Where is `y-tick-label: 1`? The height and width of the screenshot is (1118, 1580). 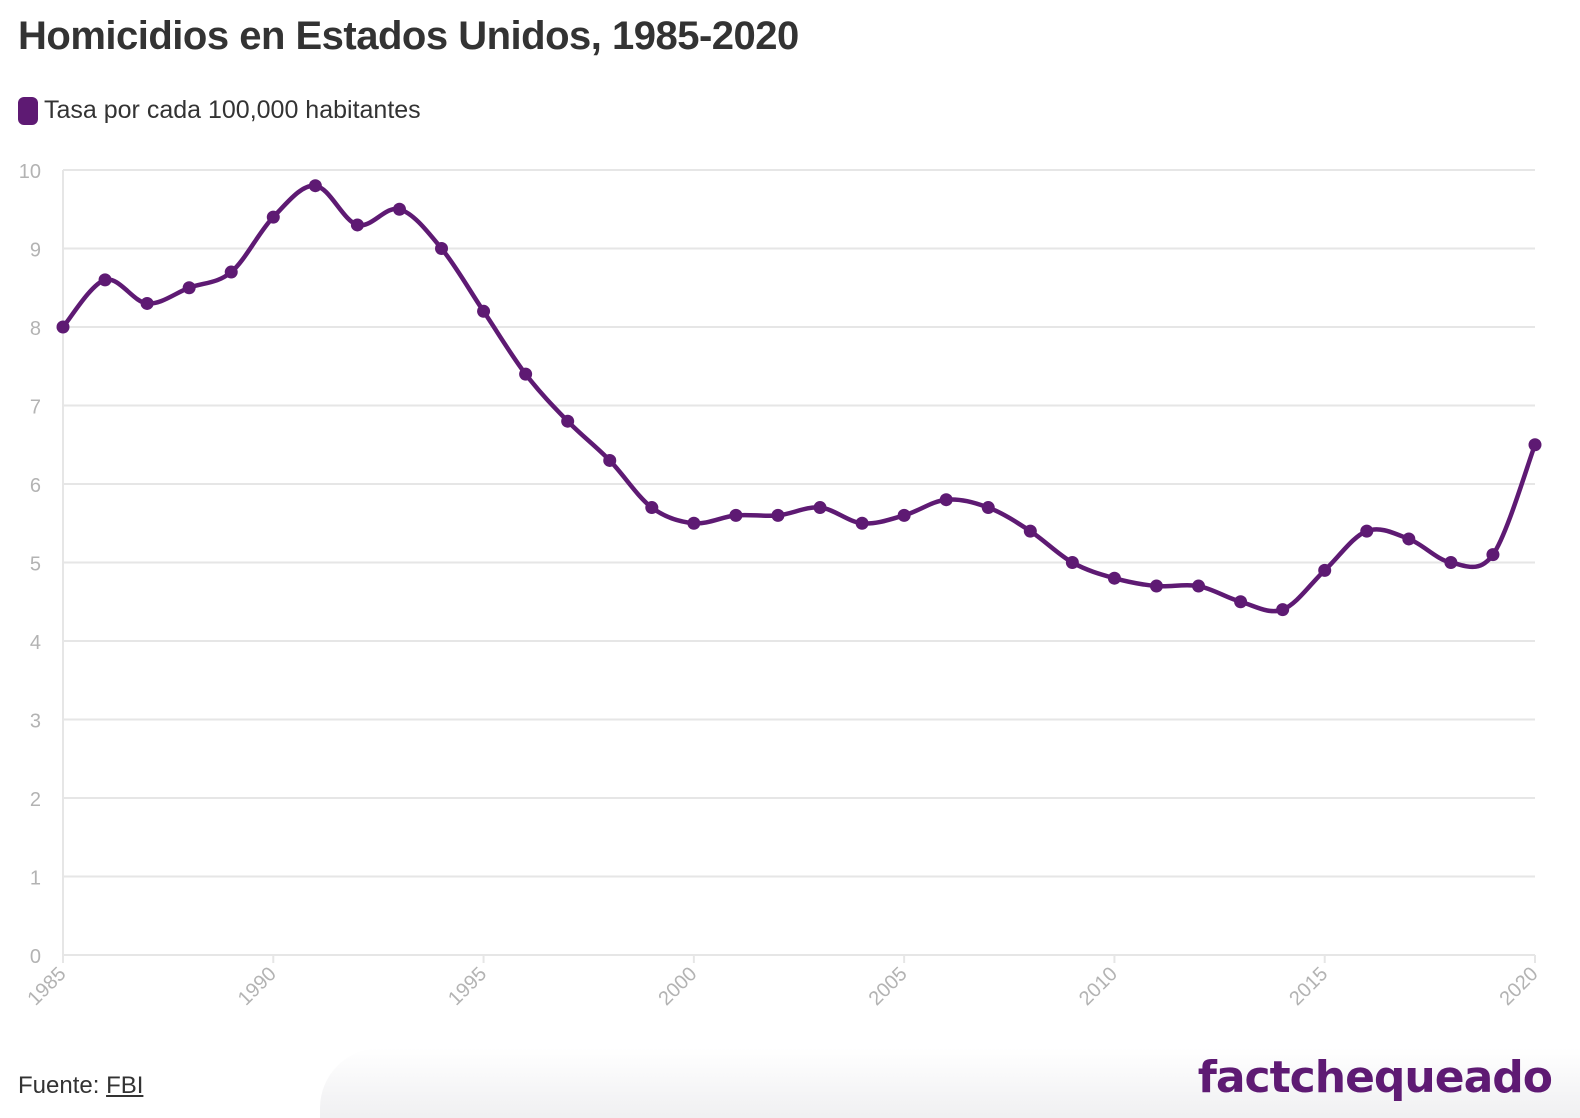
y-tick-label: 1 is located at coordinates (35, 879).